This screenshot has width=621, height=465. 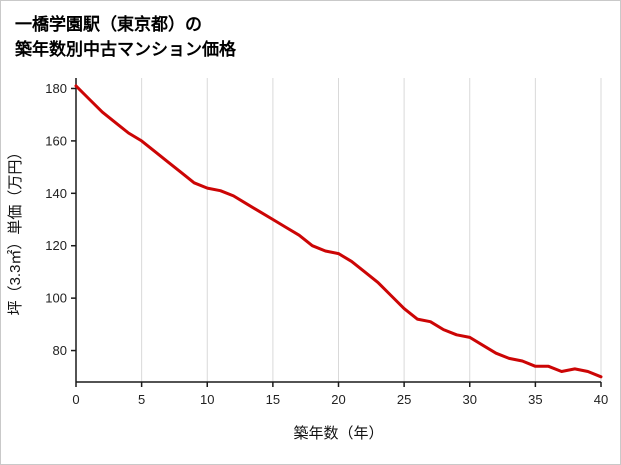 What do you see at coordinates (601, 399) in the screenshot?
I see `x-tick-label: 40` at bounding box center [601, 399].